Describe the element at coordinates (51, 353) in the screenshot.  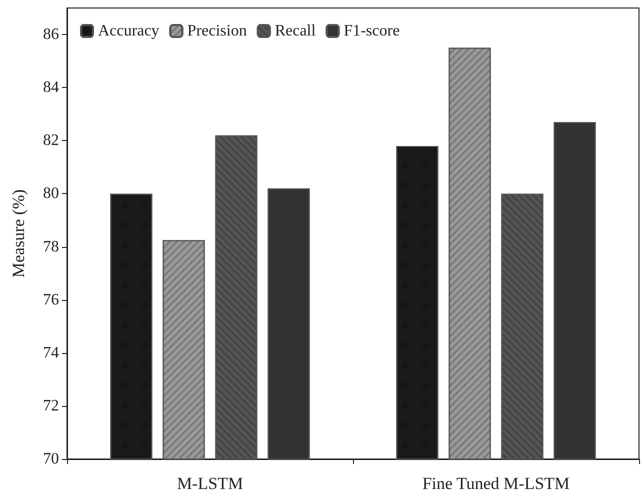
I see `y-tick-label: 74` at that location.